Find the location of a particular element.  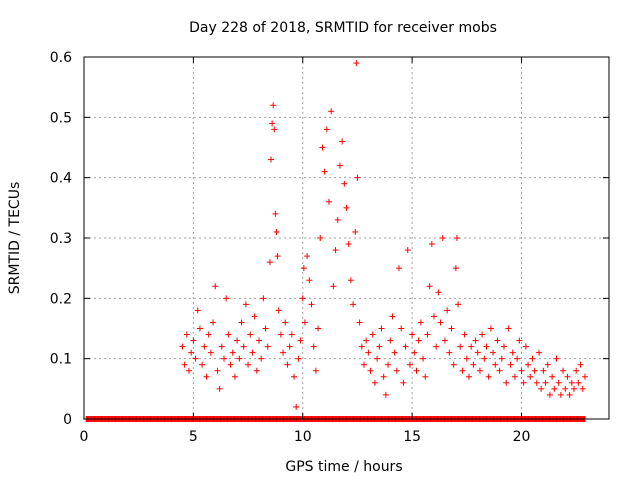

y-tick-label: 0.6 is located at coordinates (61, 58).